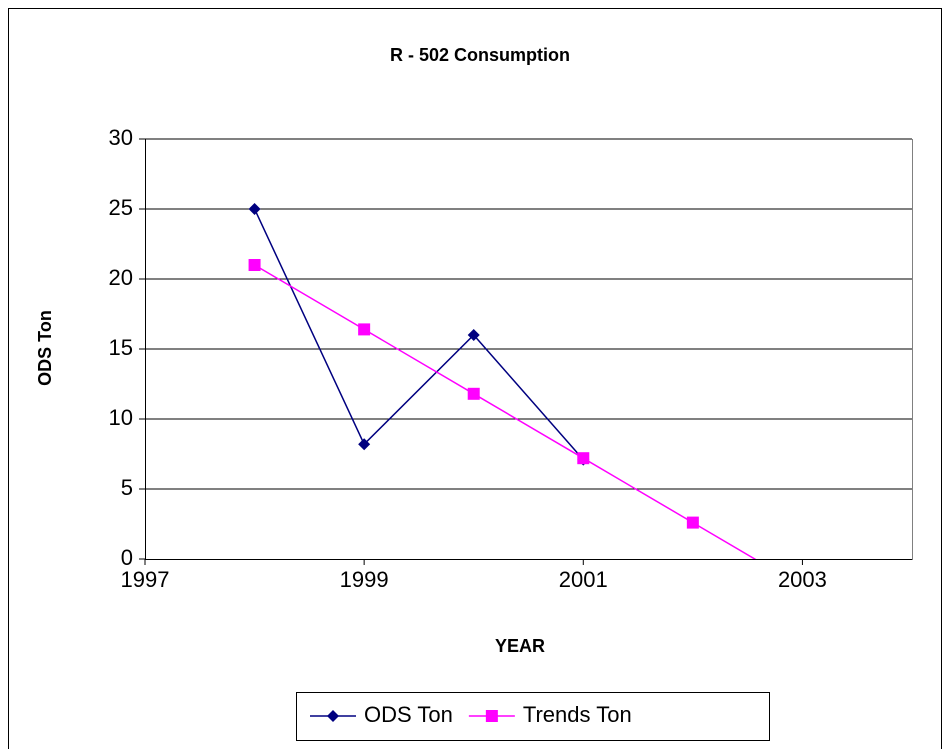  I want to click on y-tick-label: 20, so click(121, 277).